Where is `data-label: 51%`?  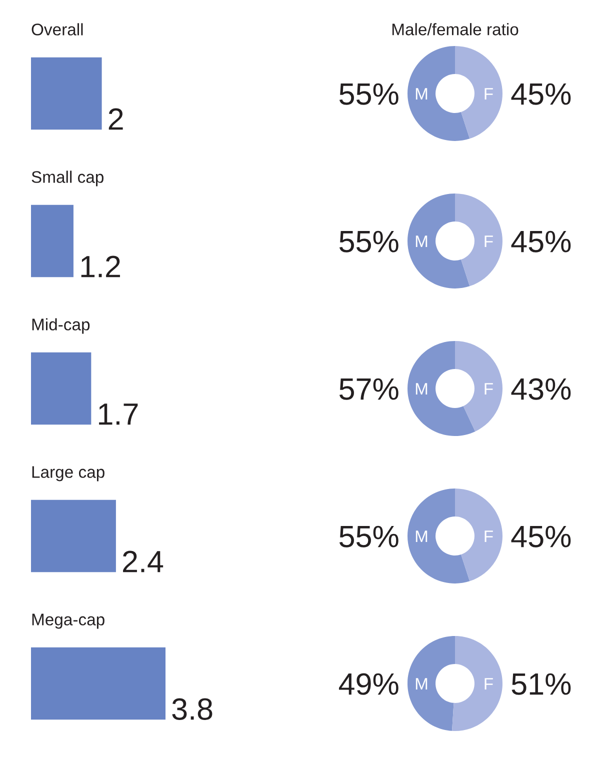
data-label: 51% is located at coordinates (541, 684).